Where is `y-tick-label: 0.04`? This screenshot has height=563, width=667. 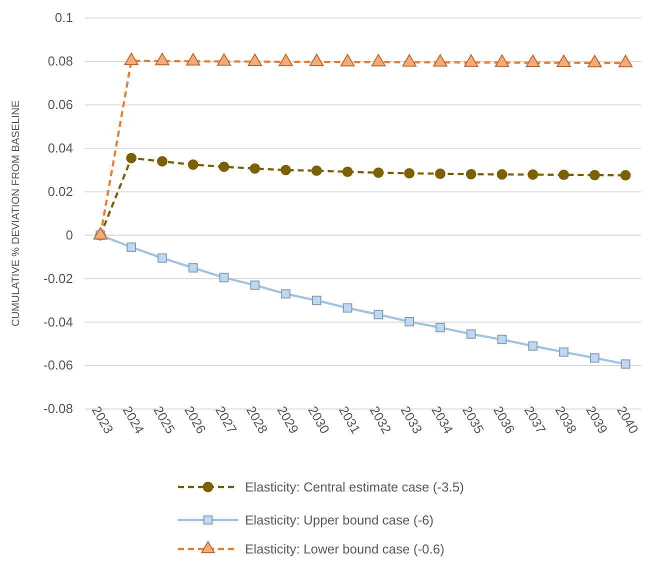 y-tick-label: 0.04 is located at coordinates (60, 148).